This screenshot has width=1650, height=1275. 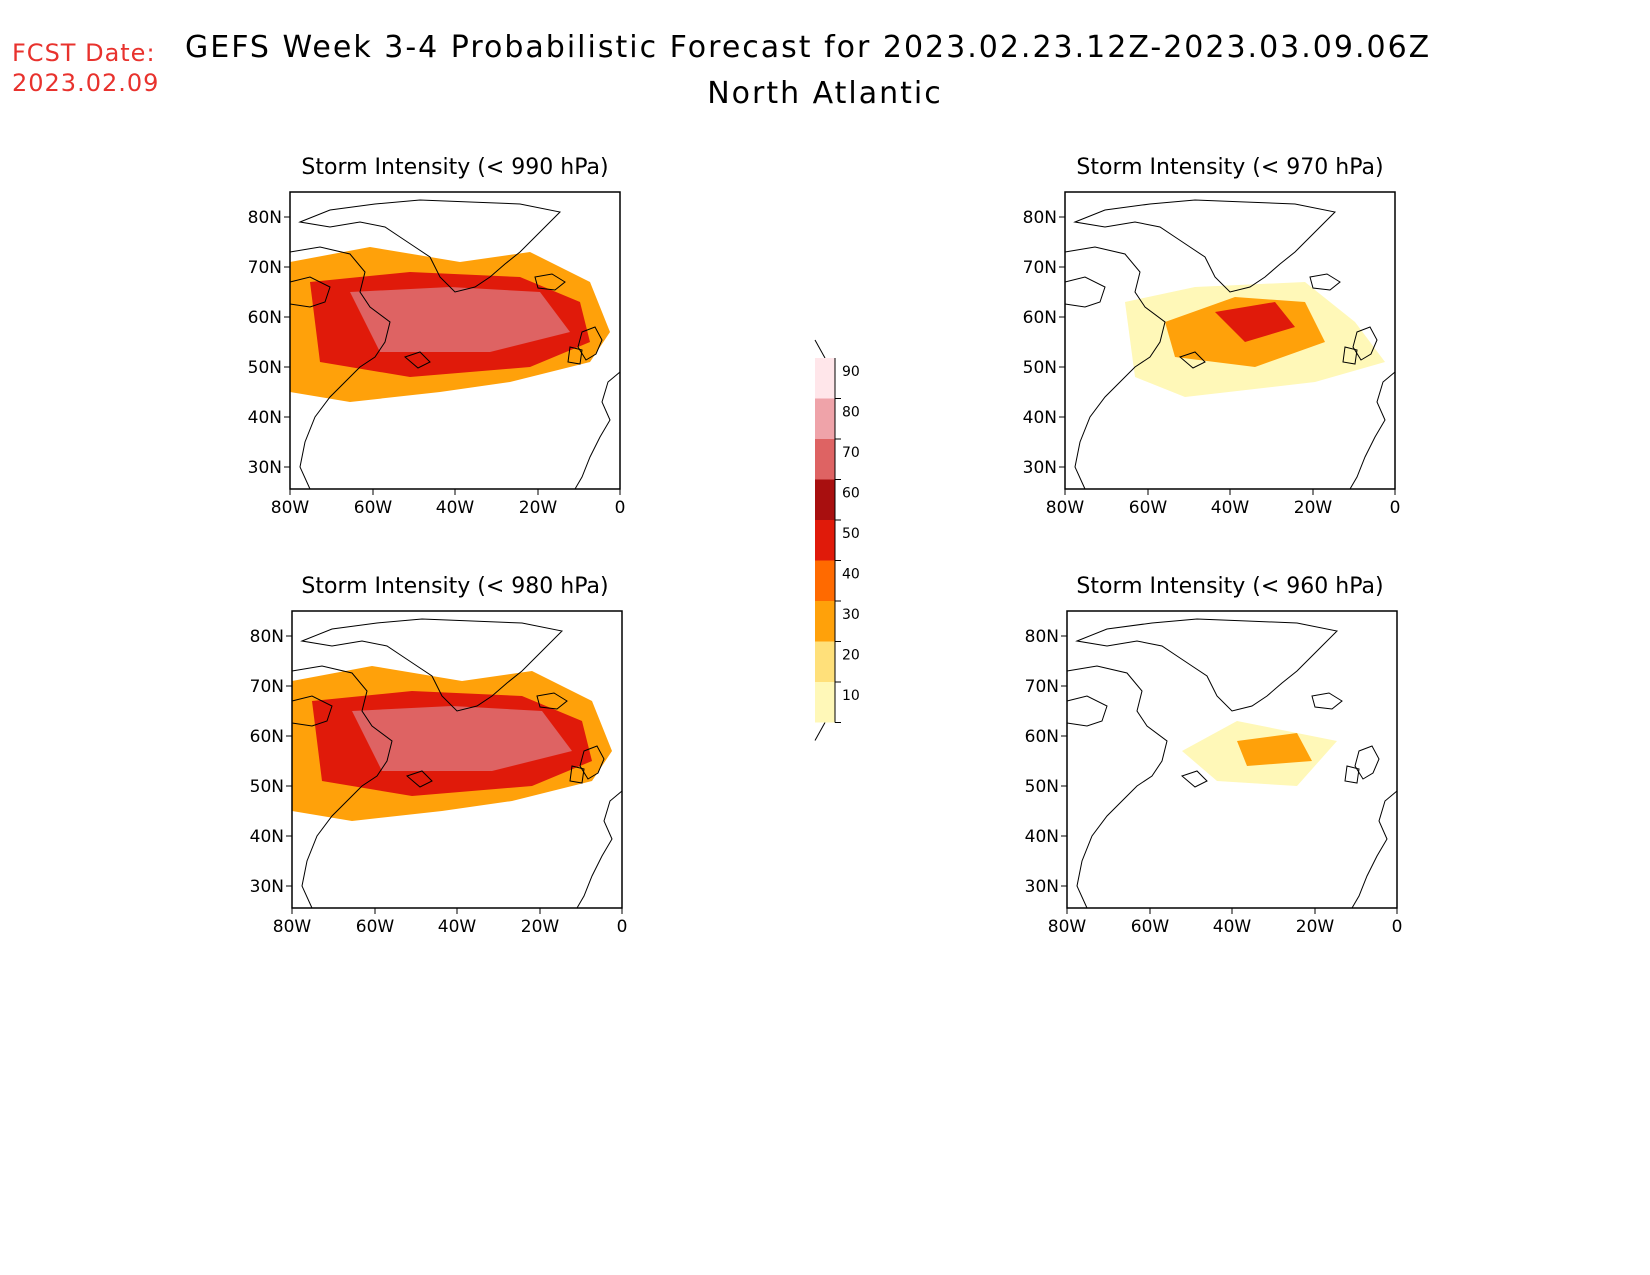 What do you see at coordinates (454, 167) in the screenshot?
I see `panel-title-990: Storm Intensity (< 990 hPa)` at bounding box center [454, 167].